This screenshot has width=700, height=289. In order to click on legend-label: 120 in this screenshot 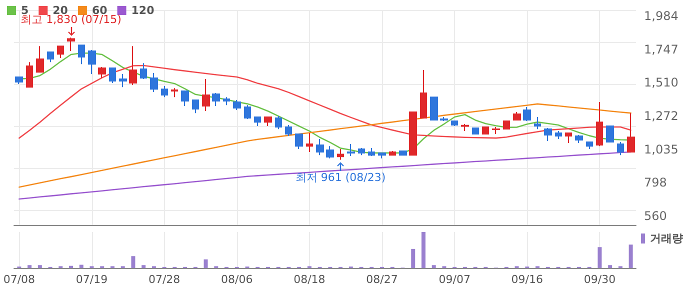, I will do `click(143, 10)`.